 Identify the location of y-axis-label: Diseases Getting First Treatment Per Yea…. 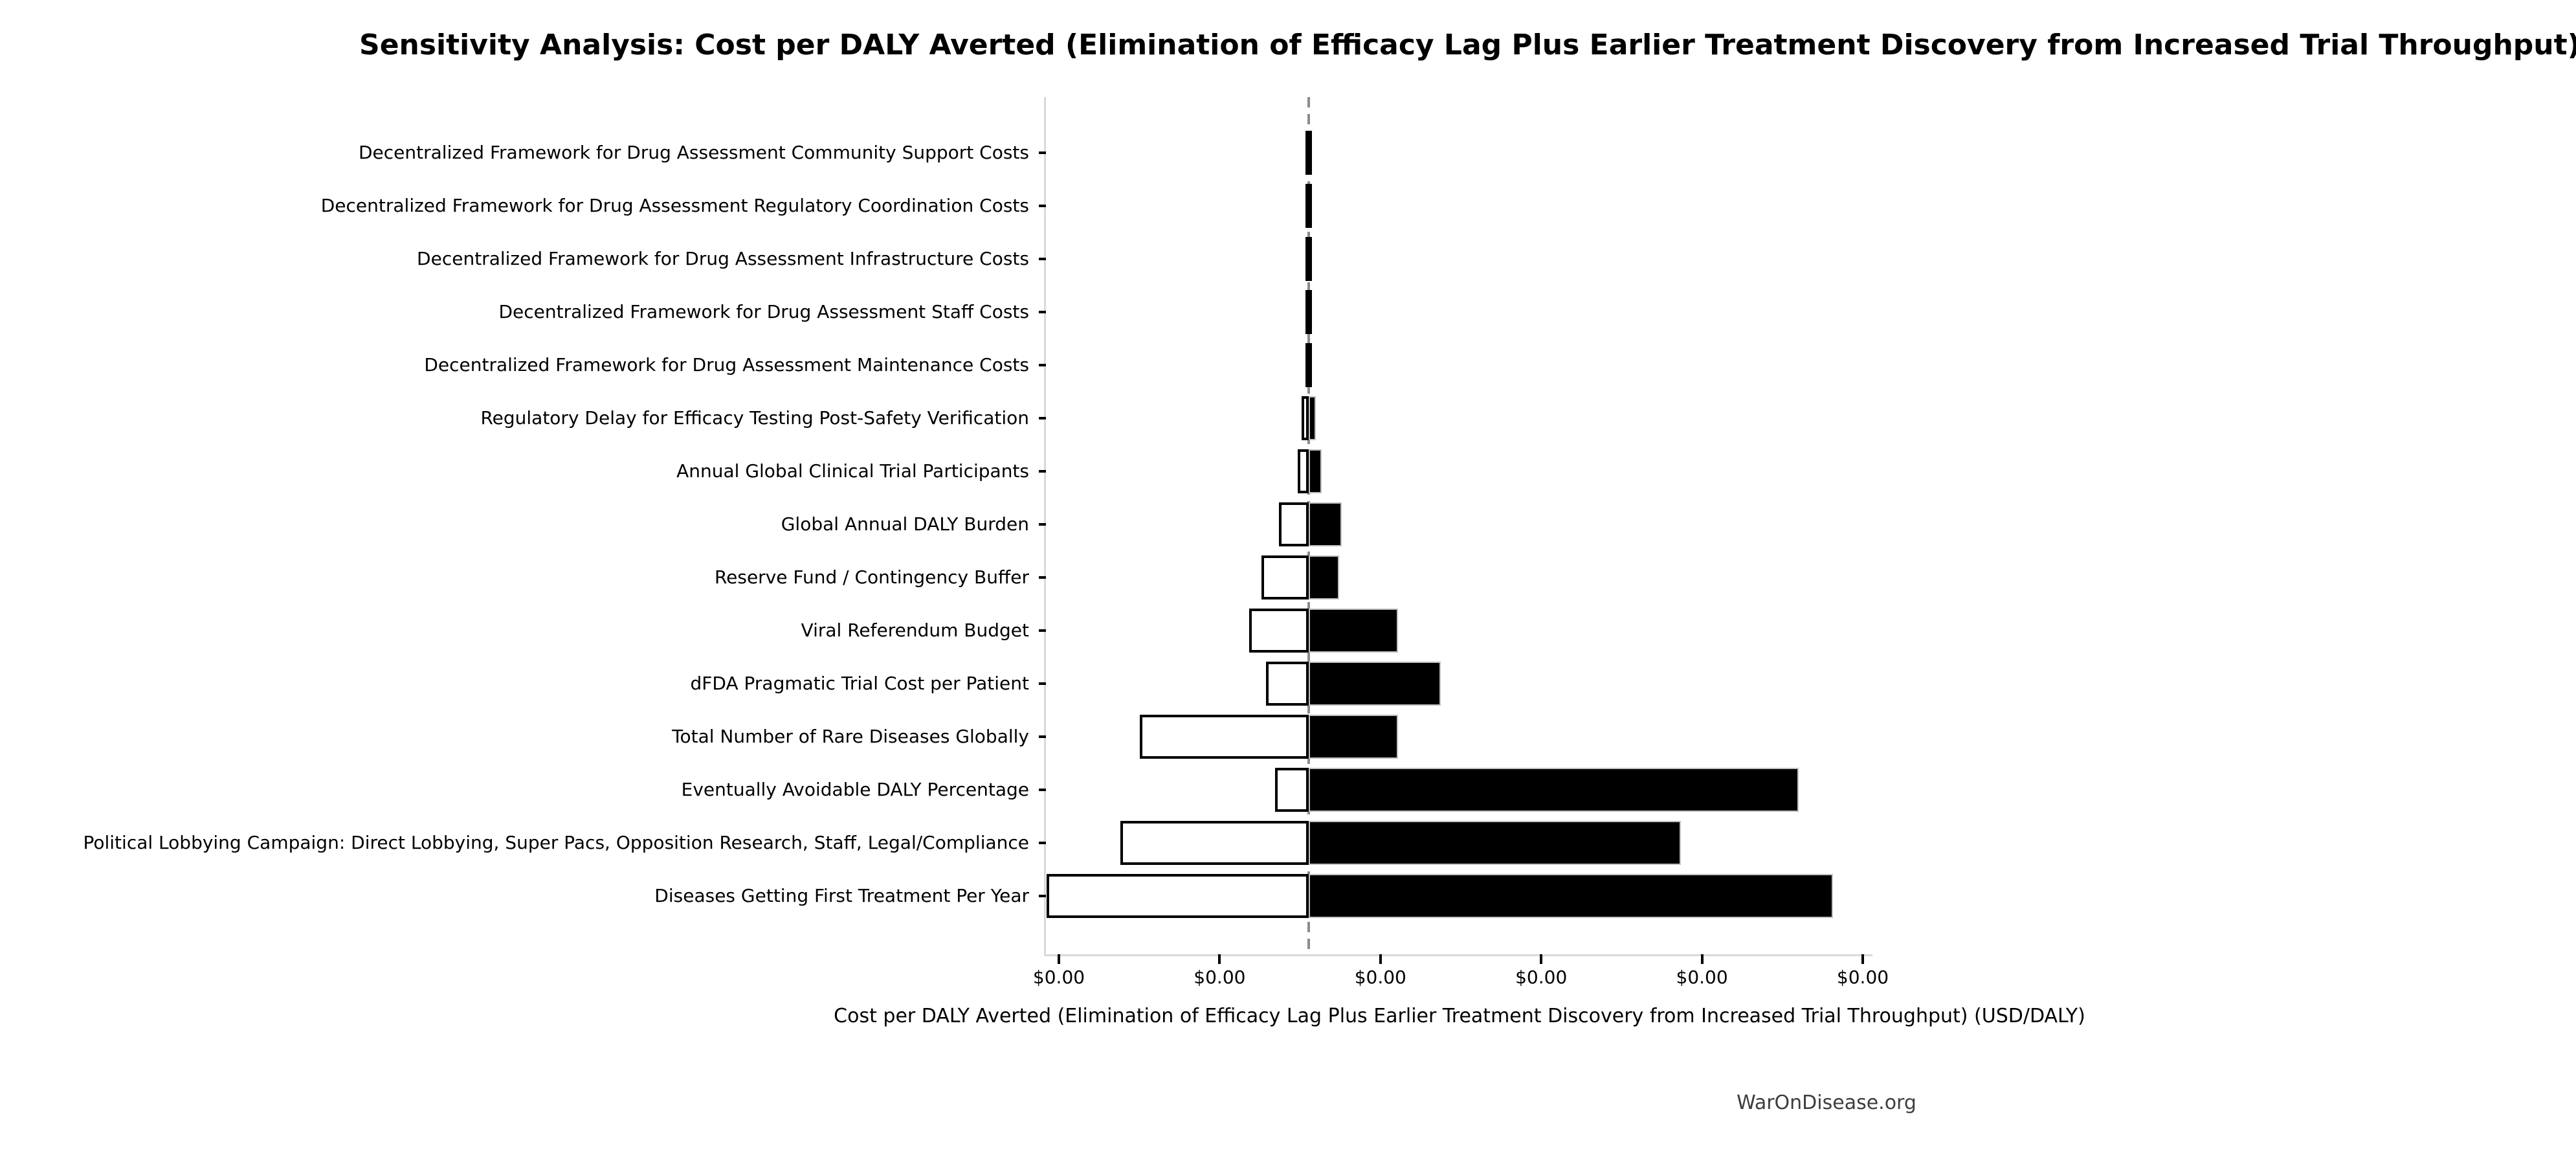
(841, 895).